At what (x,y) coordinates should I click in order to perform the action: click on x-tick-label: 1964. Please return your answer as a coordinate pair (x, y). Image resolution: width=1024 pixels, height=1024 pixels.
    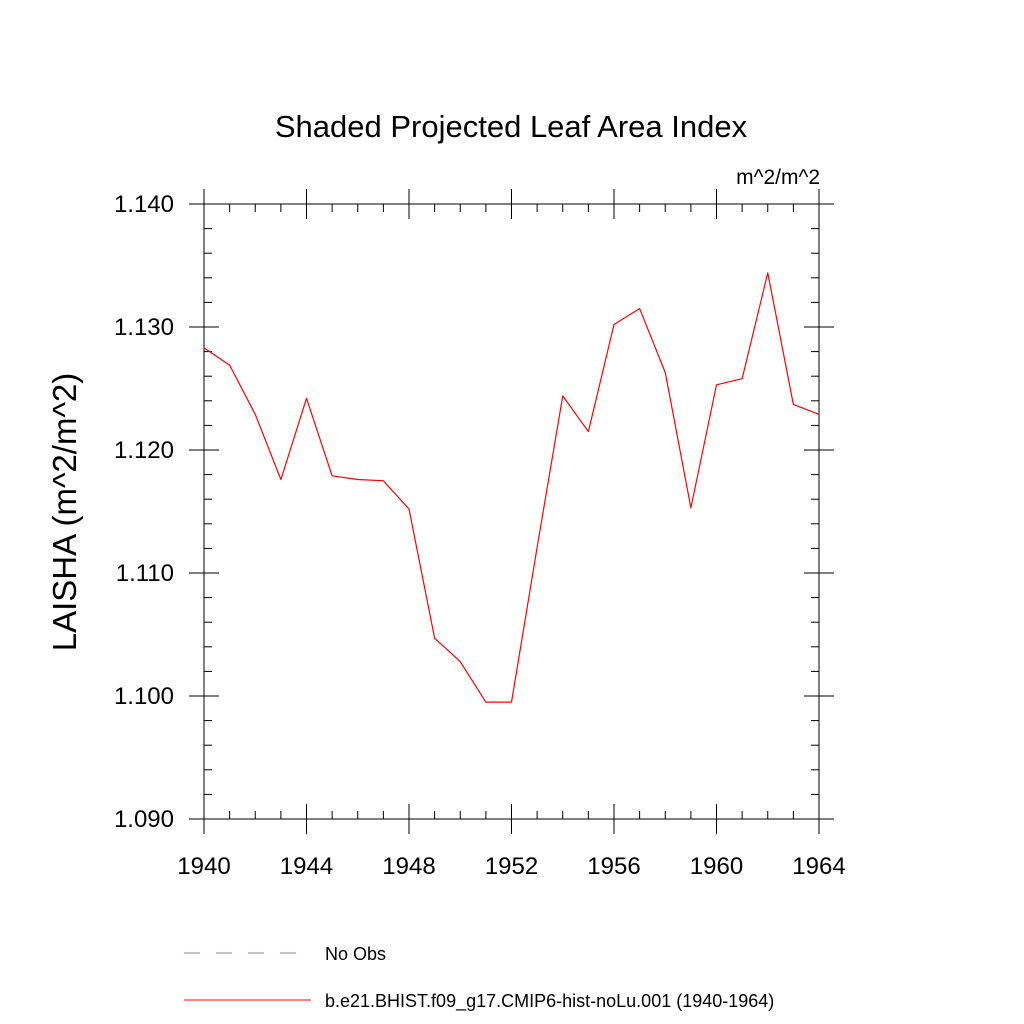
    Looking at the image, I should click on (818, 866).